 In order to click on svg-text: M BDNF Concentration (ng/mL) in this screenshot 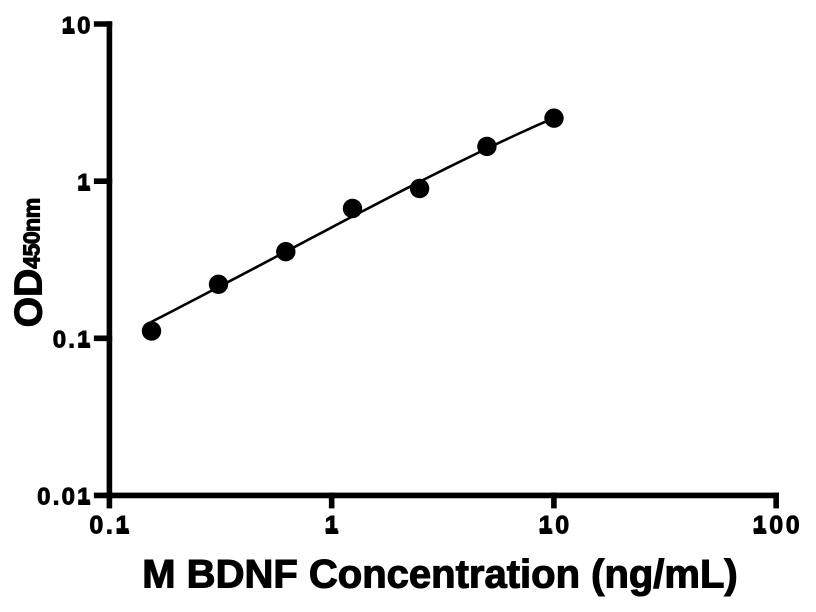, I will do `click(440, 575)`.